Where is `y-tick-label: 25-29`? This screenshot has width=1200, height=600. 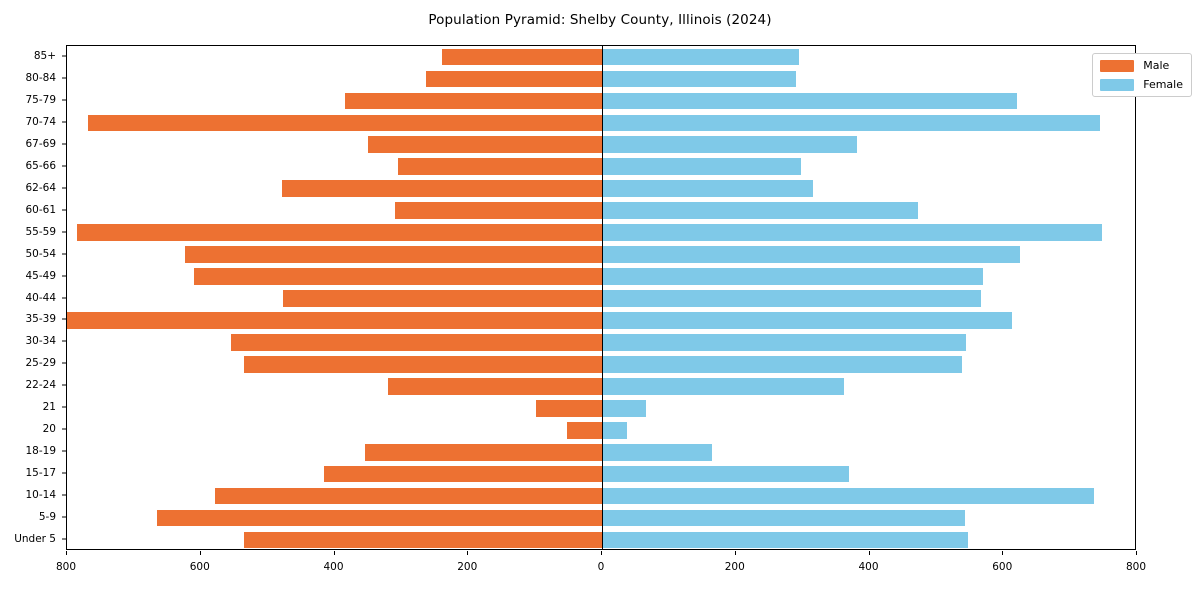 y-tick-label: 25-29 is located at coordinates (40, 363).